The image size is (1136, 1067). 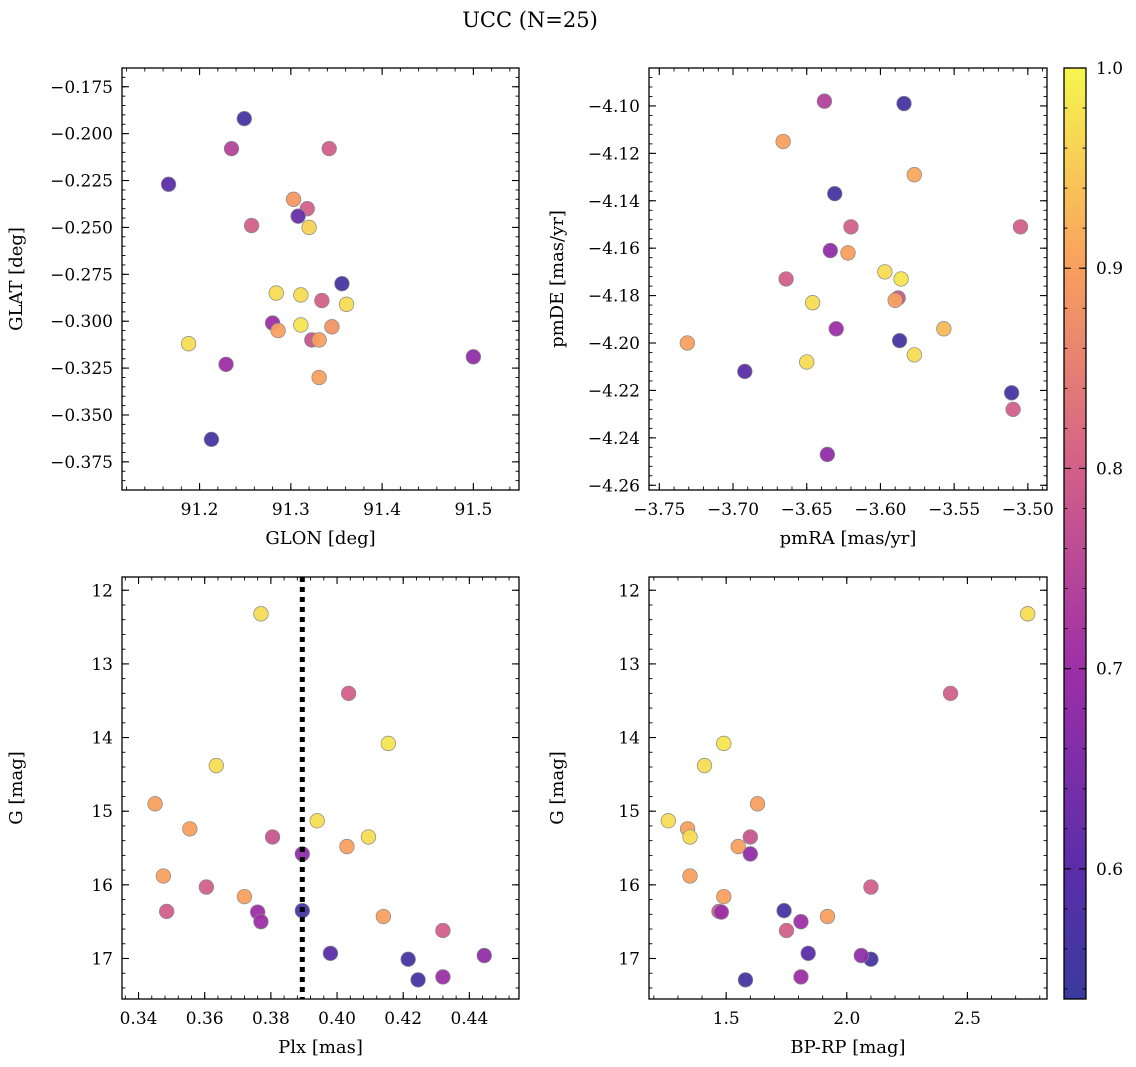 What do you see at coordinates (271, 1019) in the screenshot?
I see `x-tick-label: 0.38` at bounding box center [271, 1019].